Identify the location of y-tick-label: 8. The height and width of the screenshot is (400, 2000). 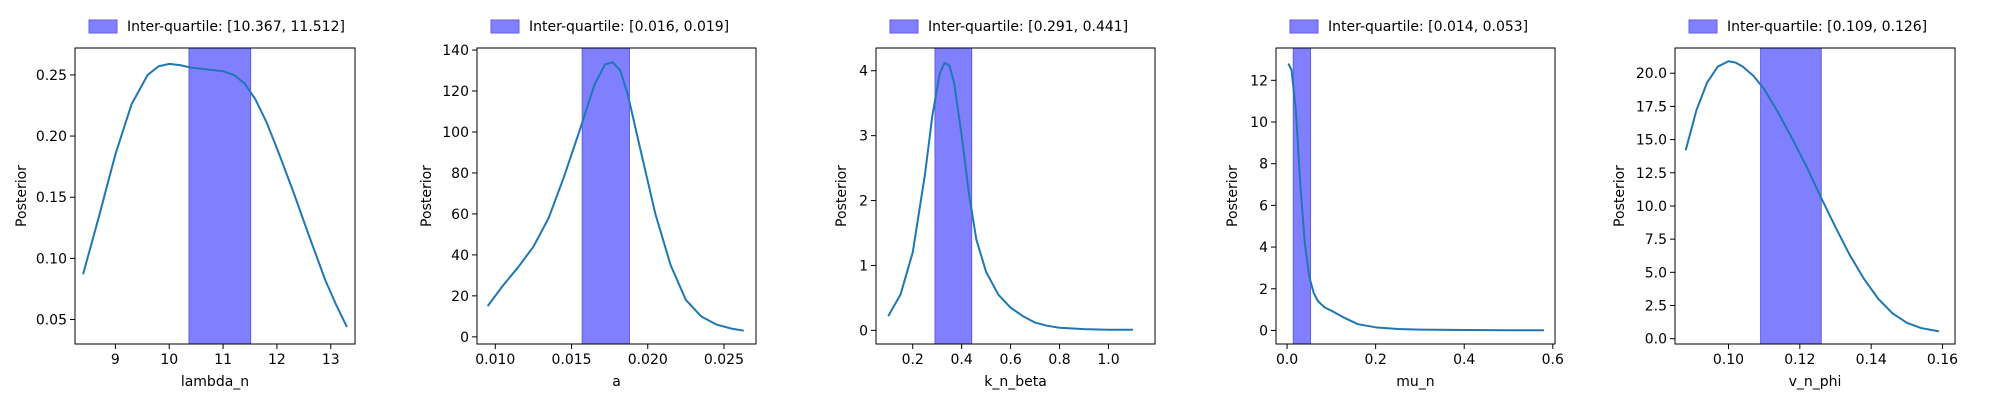
(1263, 165).